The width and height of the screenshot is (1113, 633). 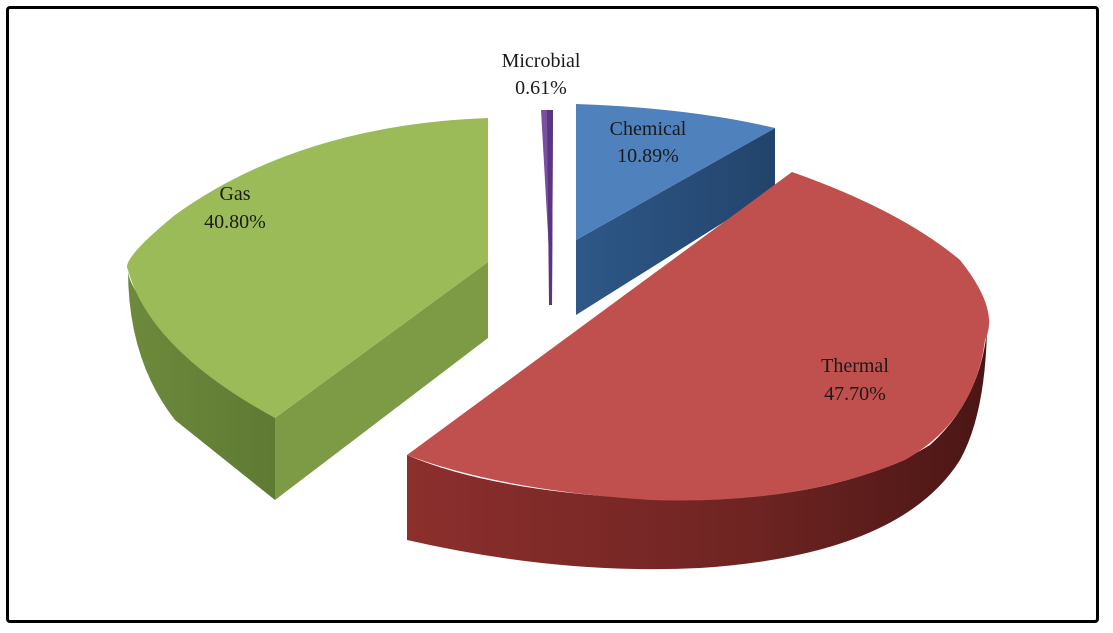 I want to click on label-gas-value: 40.80%, so click(x=235, y=222).